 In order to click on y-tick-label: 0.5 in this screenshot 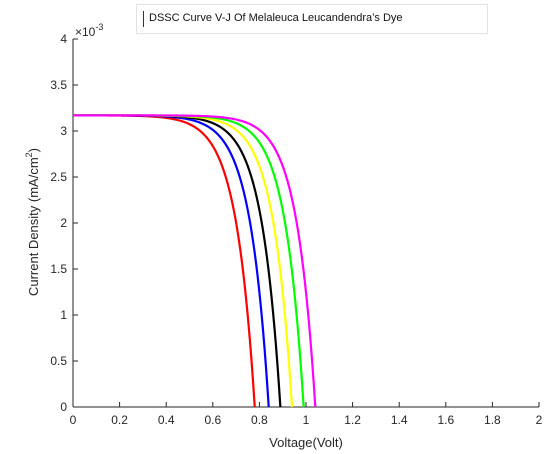, I will do `click(58, 361)`.